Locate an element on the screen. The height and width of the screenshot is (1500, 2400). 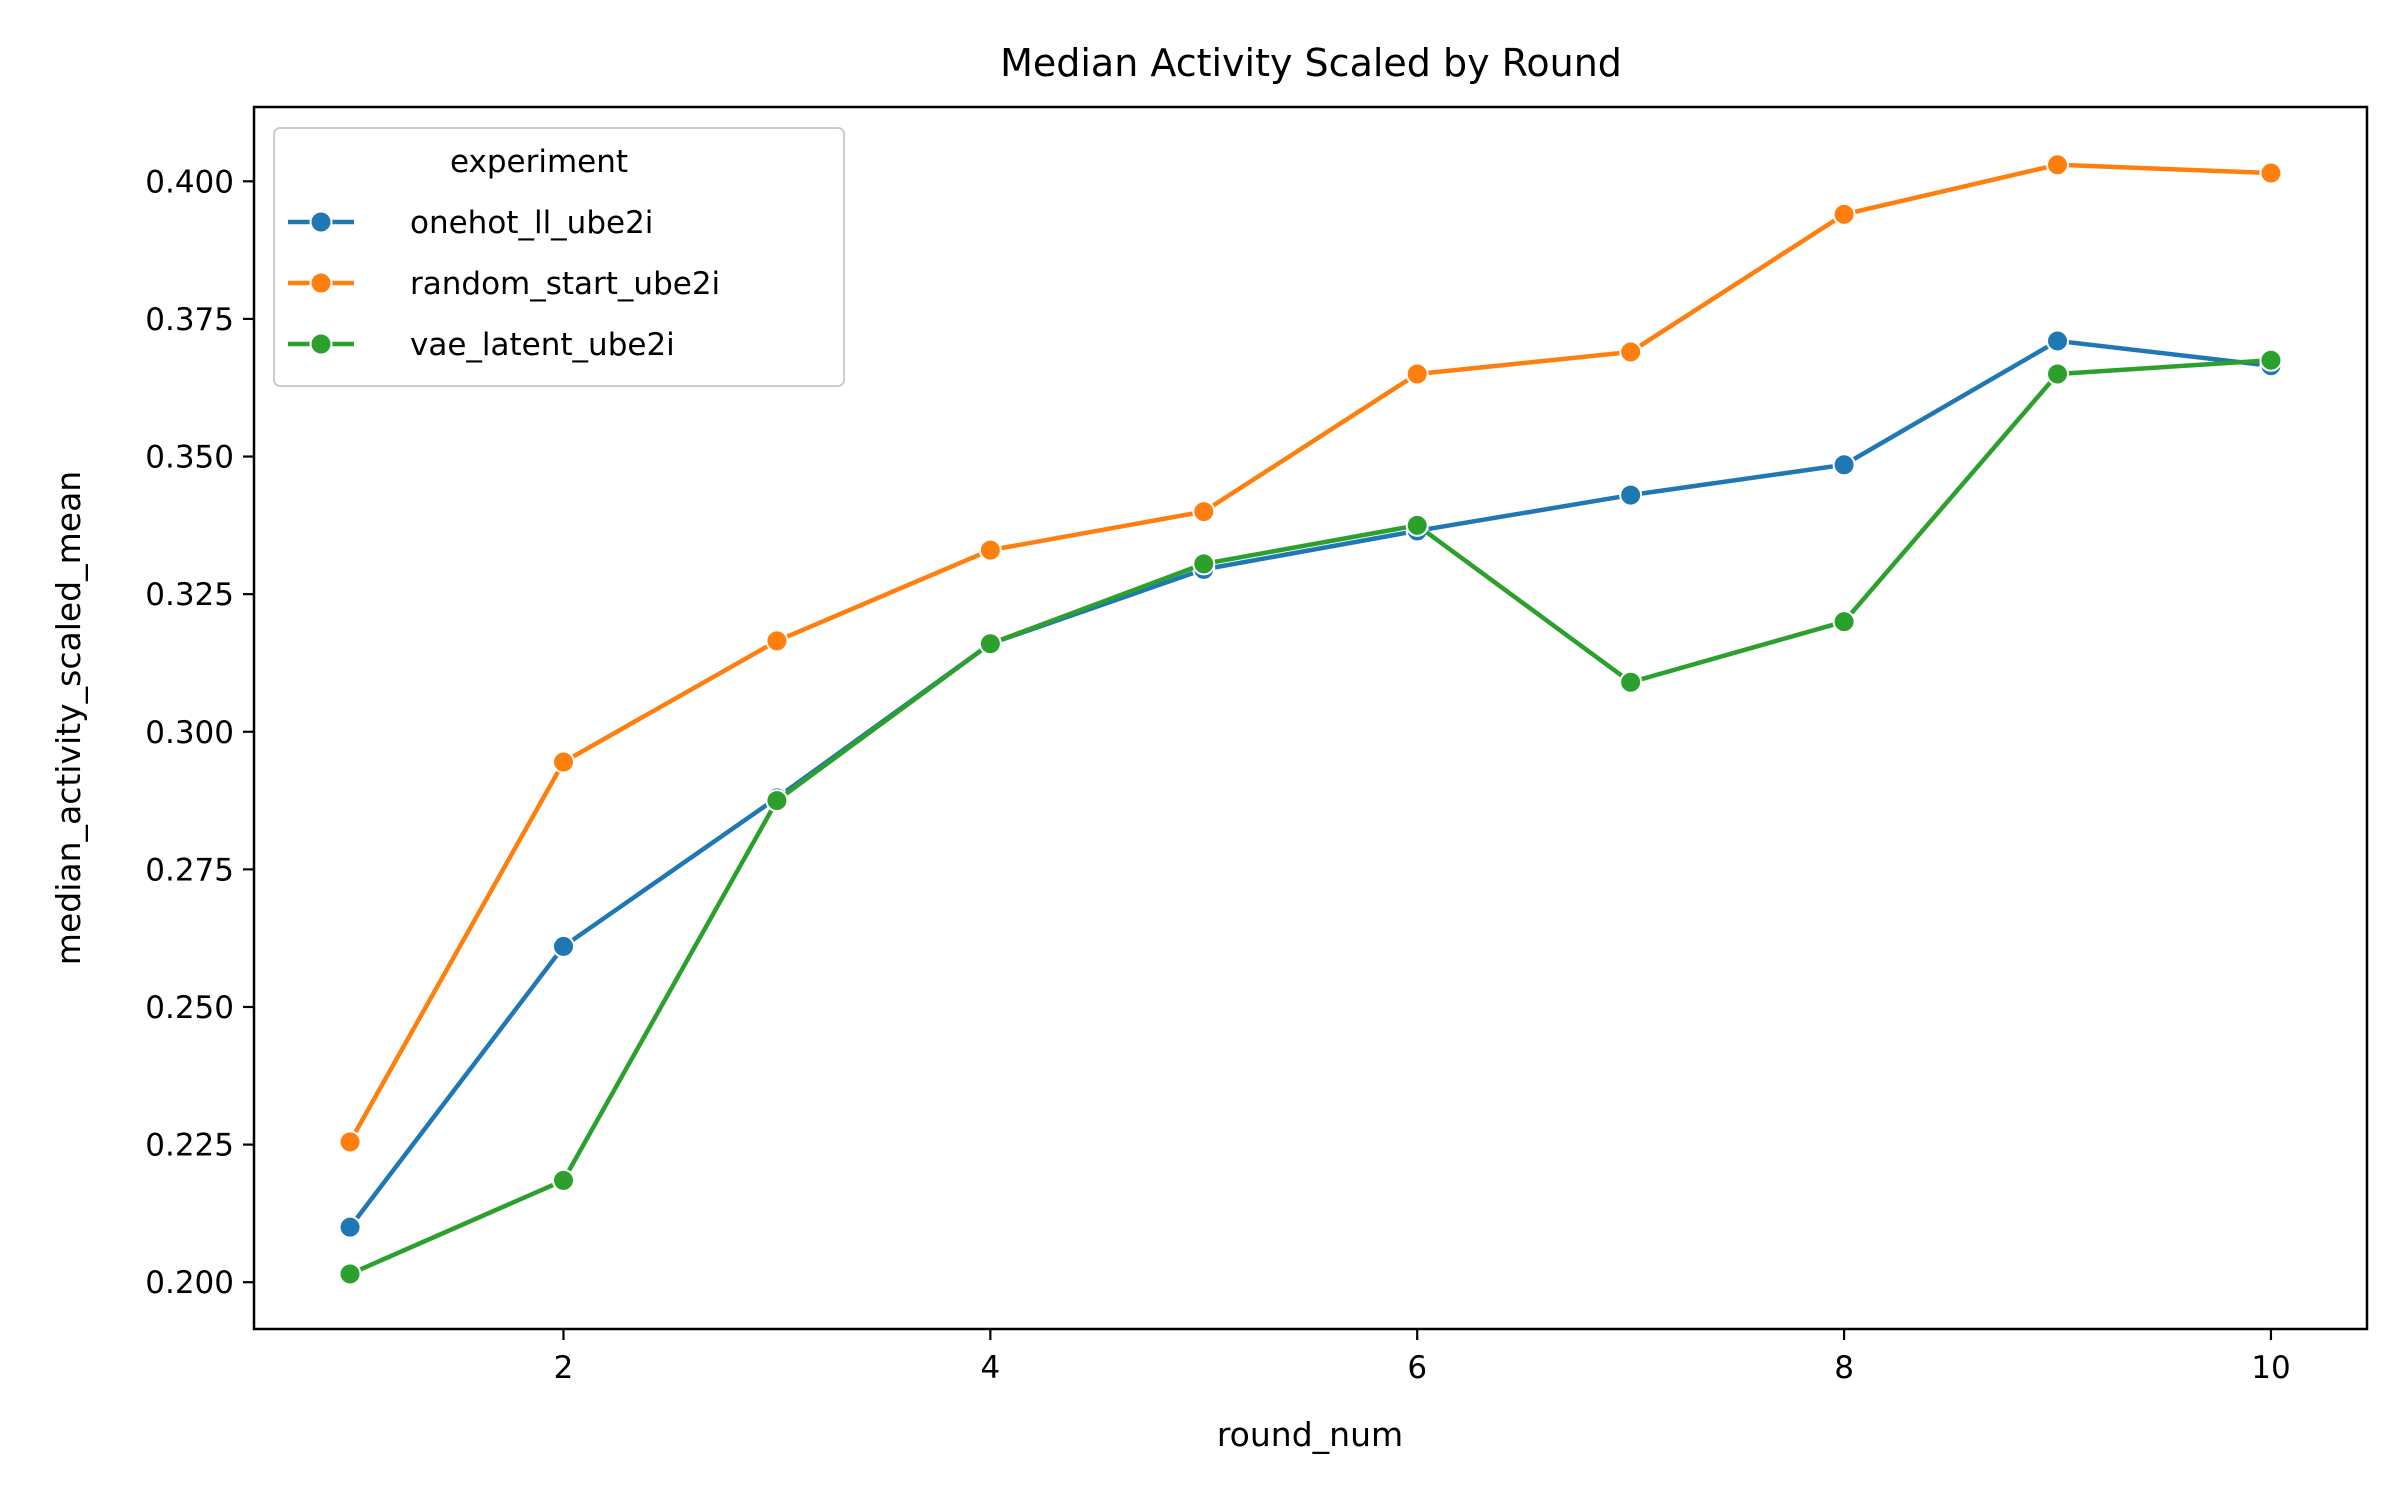
x-axis-label: round_num is located at coordinates (1310, 1434).